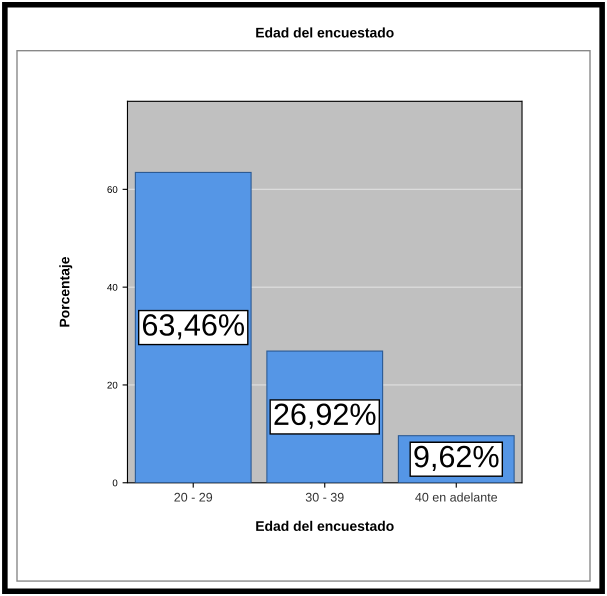 Image resolution: width=607 pixels, height=596 pixels. Describe the element at coordinates (193, 497) in the screenshot. I see `x-tick-label: 20 - 29` at that location.